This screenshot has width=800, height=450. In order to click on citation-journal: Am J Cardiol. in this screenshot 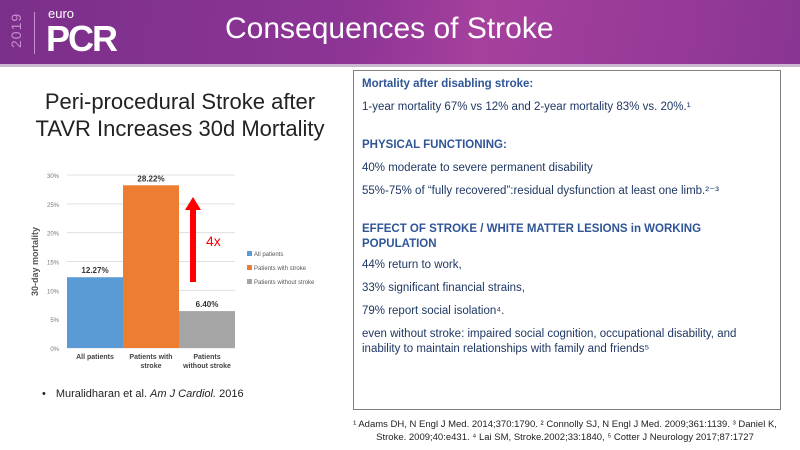, I will do `click(183, 394)`.